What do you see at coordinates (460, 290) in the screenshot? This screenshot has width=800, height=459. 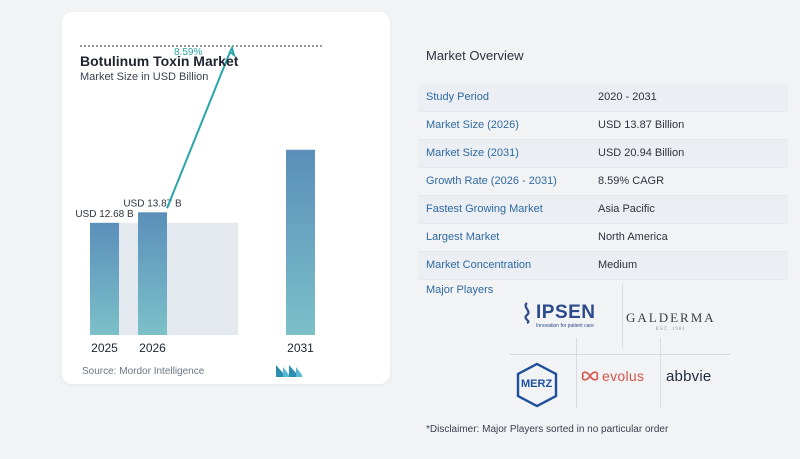 I see `major-players-title: Major Players` at bounding box center [460, 290].